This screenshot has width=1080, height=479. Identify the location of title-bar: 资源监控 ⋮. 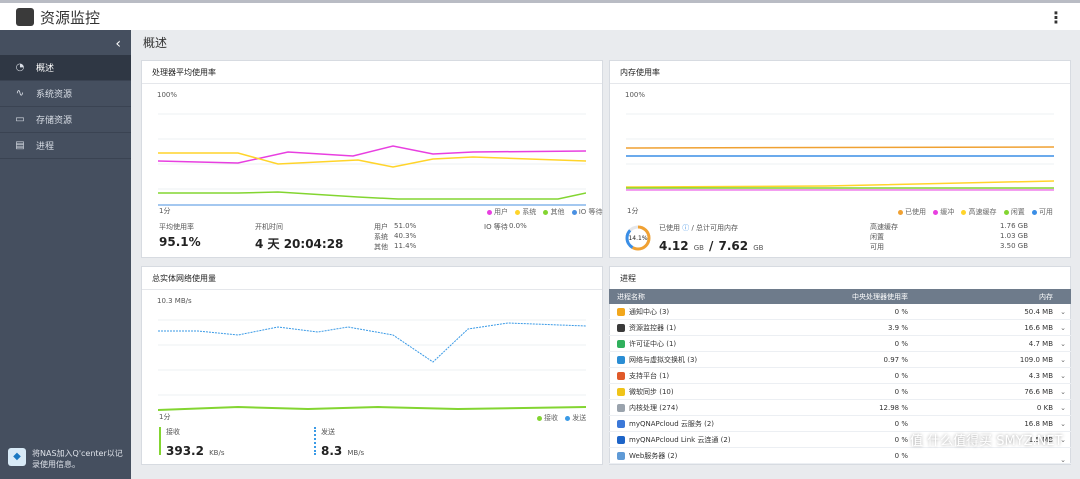
(540, 15).